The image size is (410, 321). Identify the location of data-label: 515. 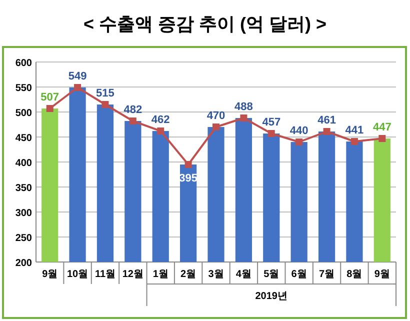
(105, 94).